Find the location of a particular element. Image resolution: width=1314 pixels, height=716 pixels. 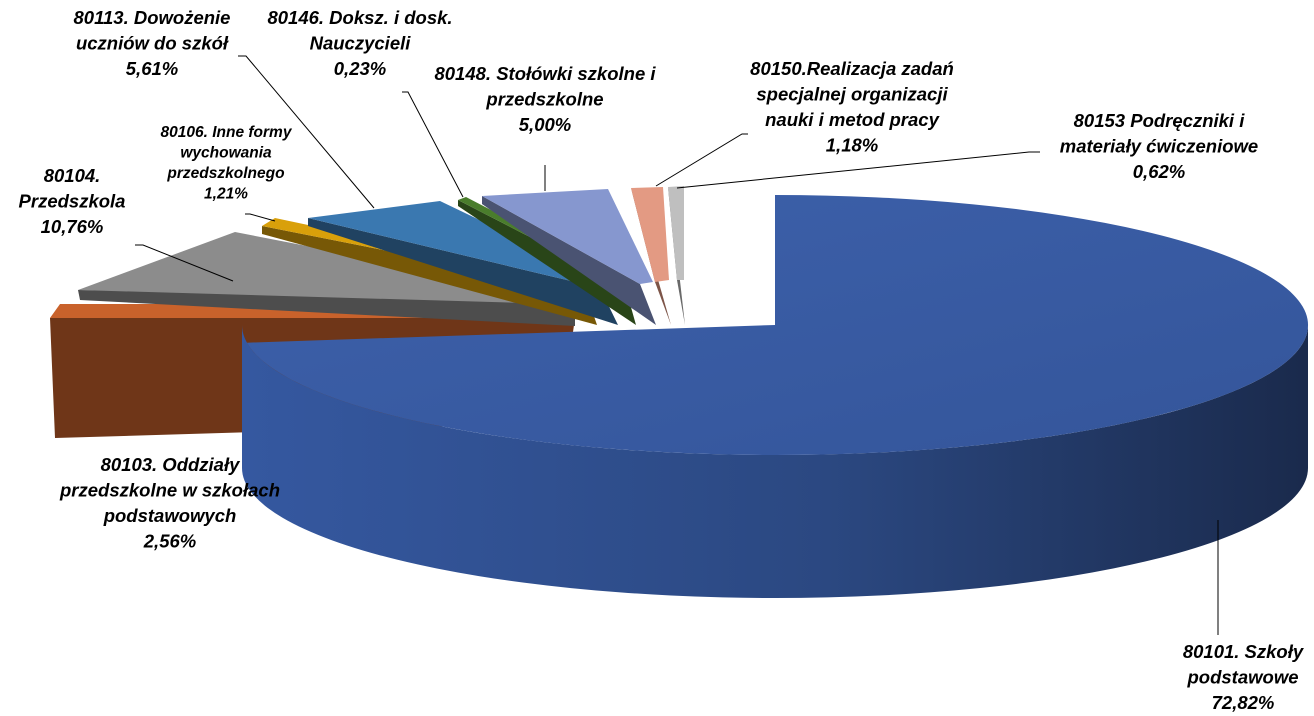

slice-80146-side is located at coordinates (547, 262).